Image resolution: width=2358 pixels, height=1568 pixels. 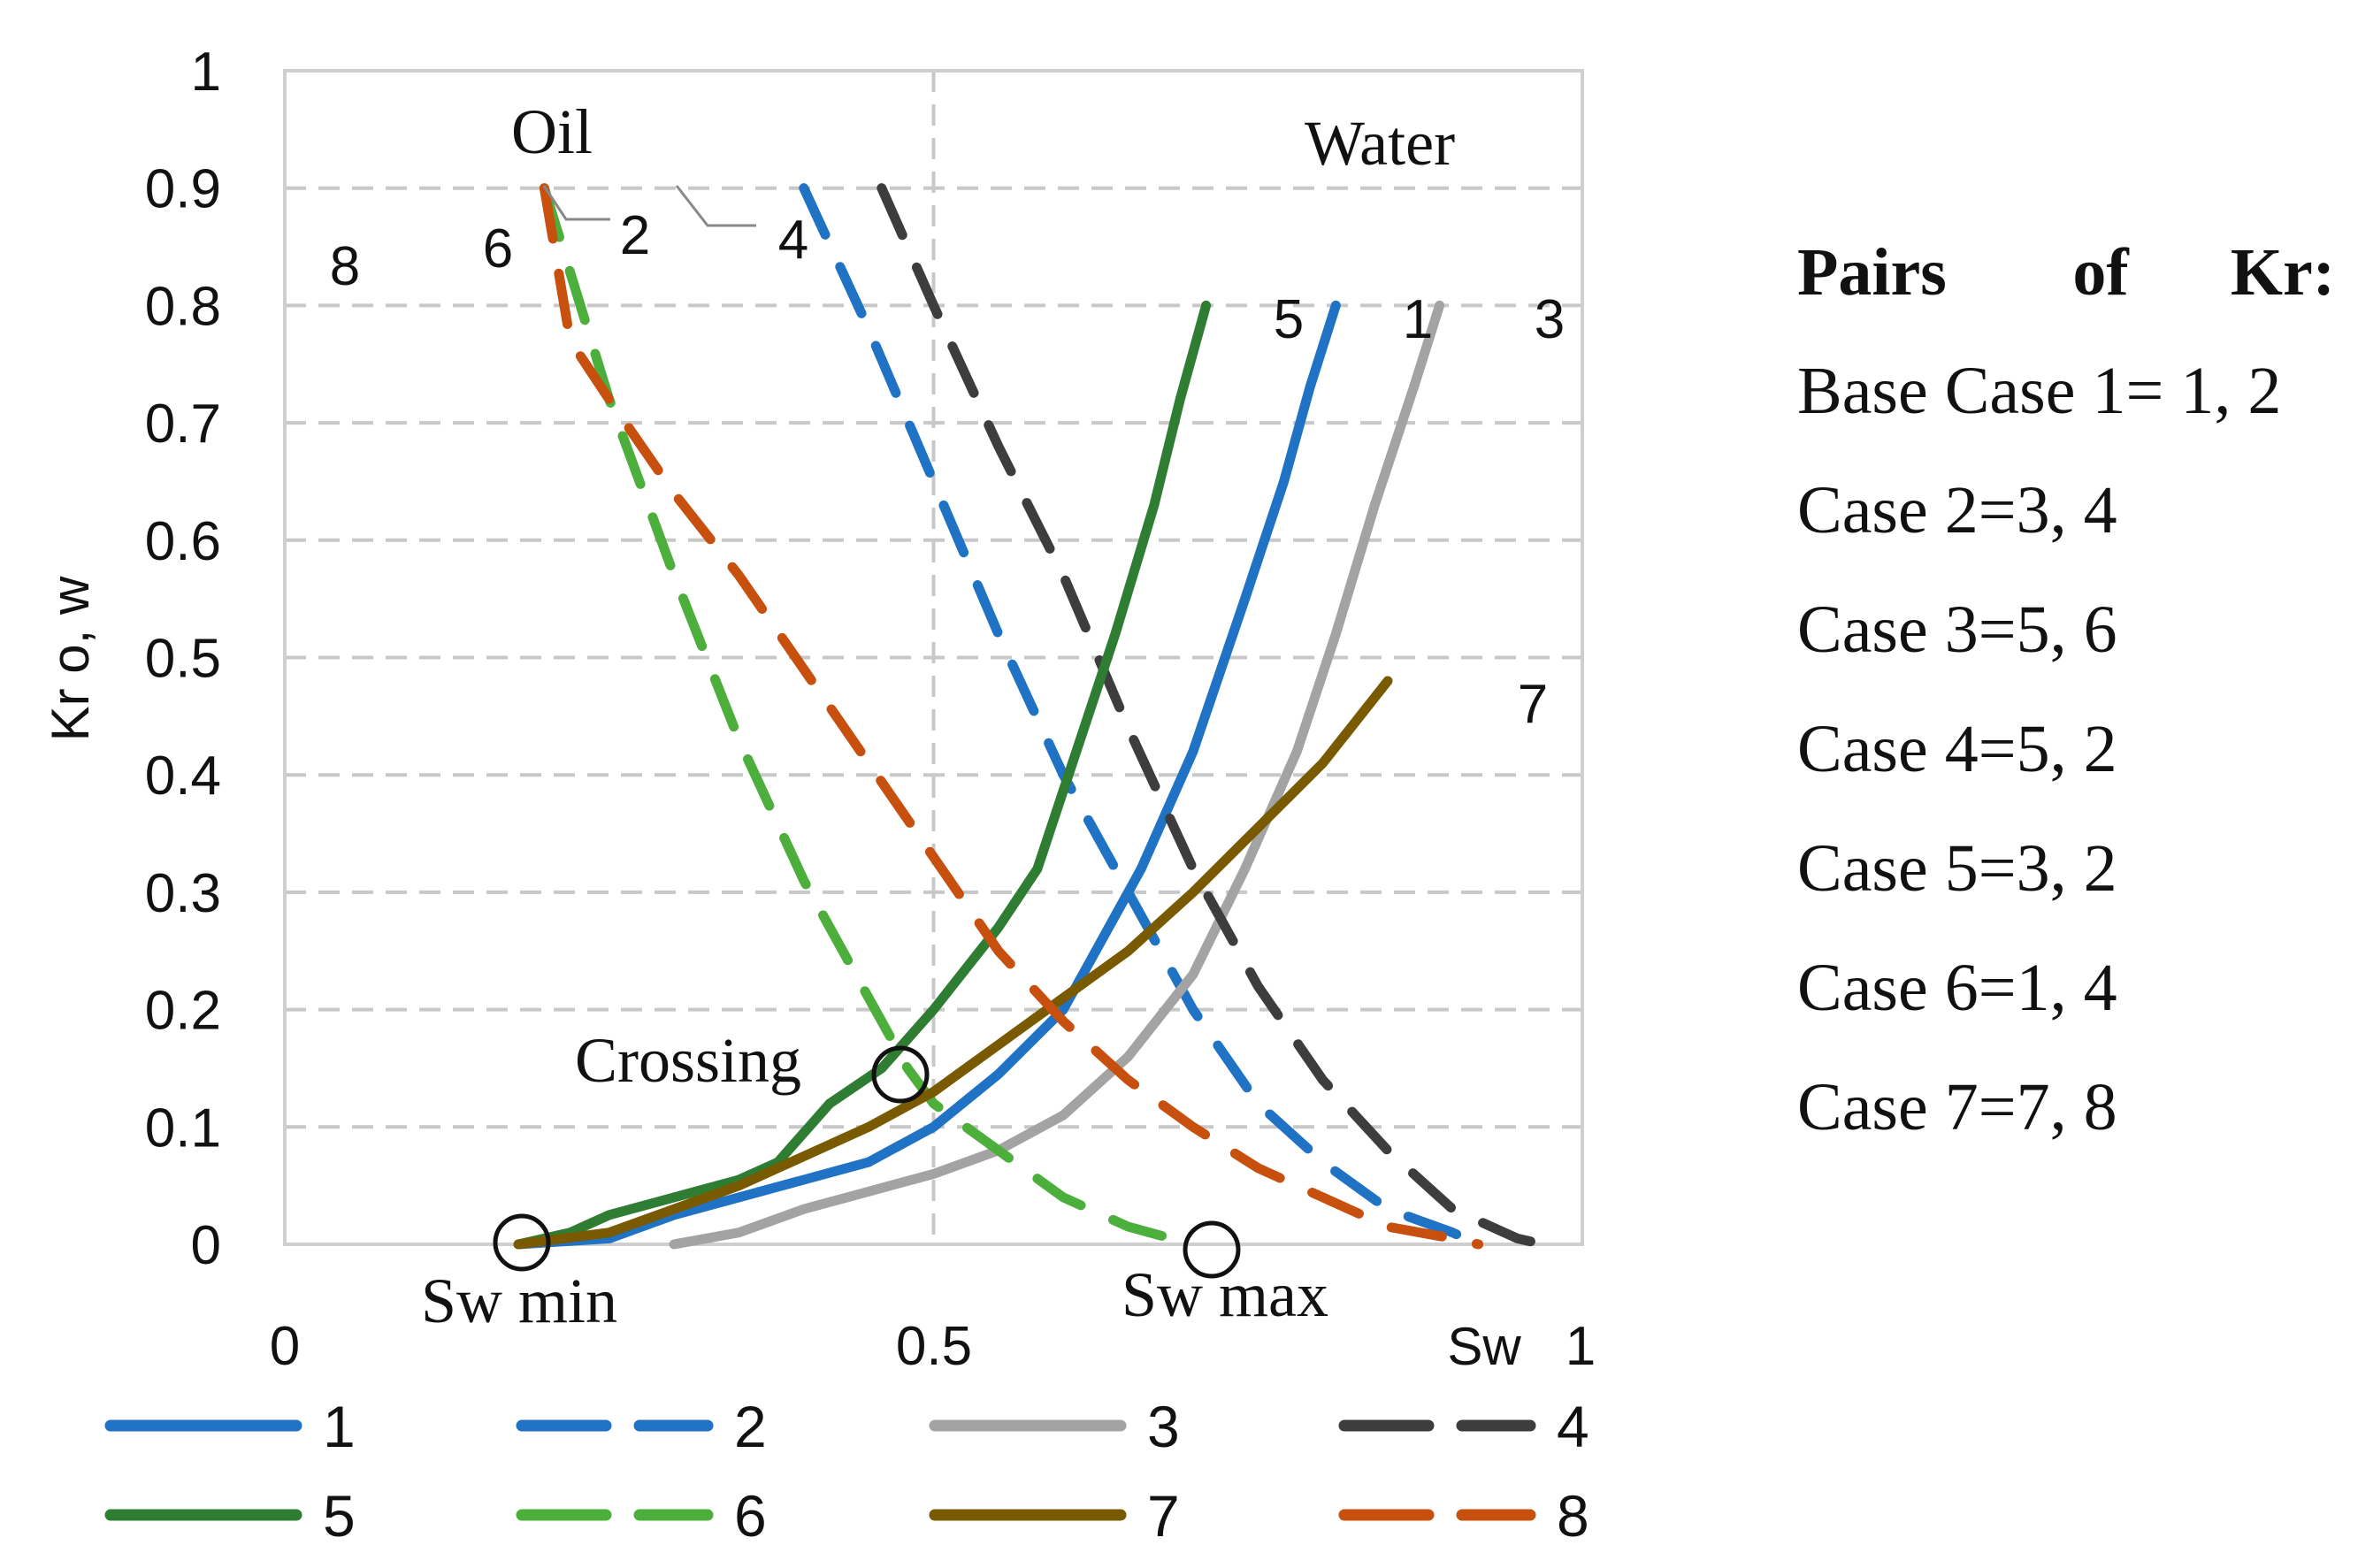 What do you see at coordinates (522, 1242) in the screenshot?
I see `sw-min-circle` at bounding box center [522, 1242].